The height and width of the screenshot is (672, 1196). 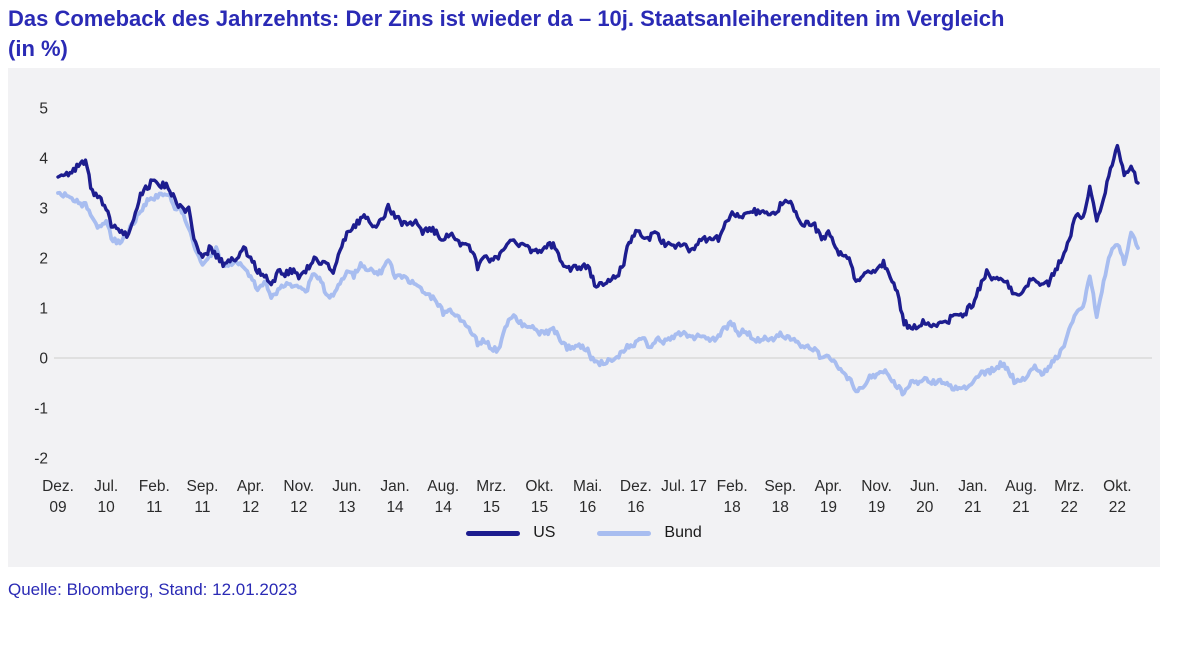 What do you see at coordinates (624, 533) in the screenshot?
I see `bund-line-swatch` at bounding box center [624, 533].